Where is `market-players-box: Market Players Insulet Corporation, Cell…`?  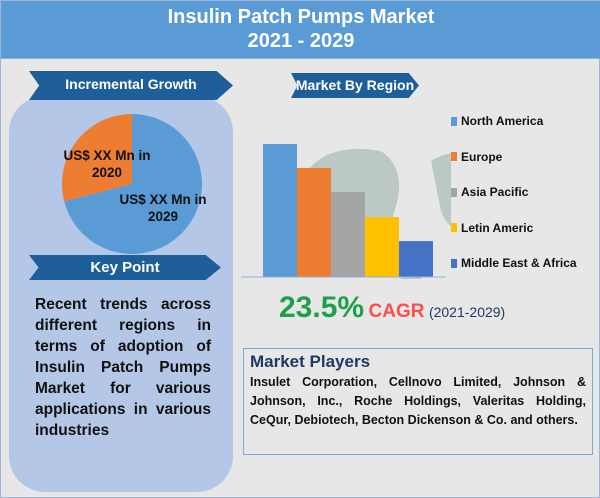
market-players-box: Market Players Insulet Corporation, Cell… is located at coordinates (418, 401).